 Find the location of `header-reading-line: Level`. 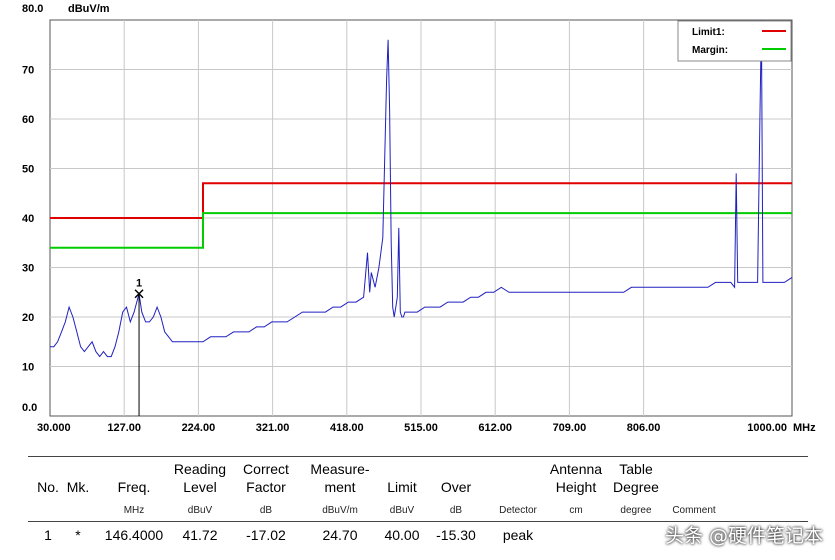

header-reading-line: Level is located at coordinates (200, 487).